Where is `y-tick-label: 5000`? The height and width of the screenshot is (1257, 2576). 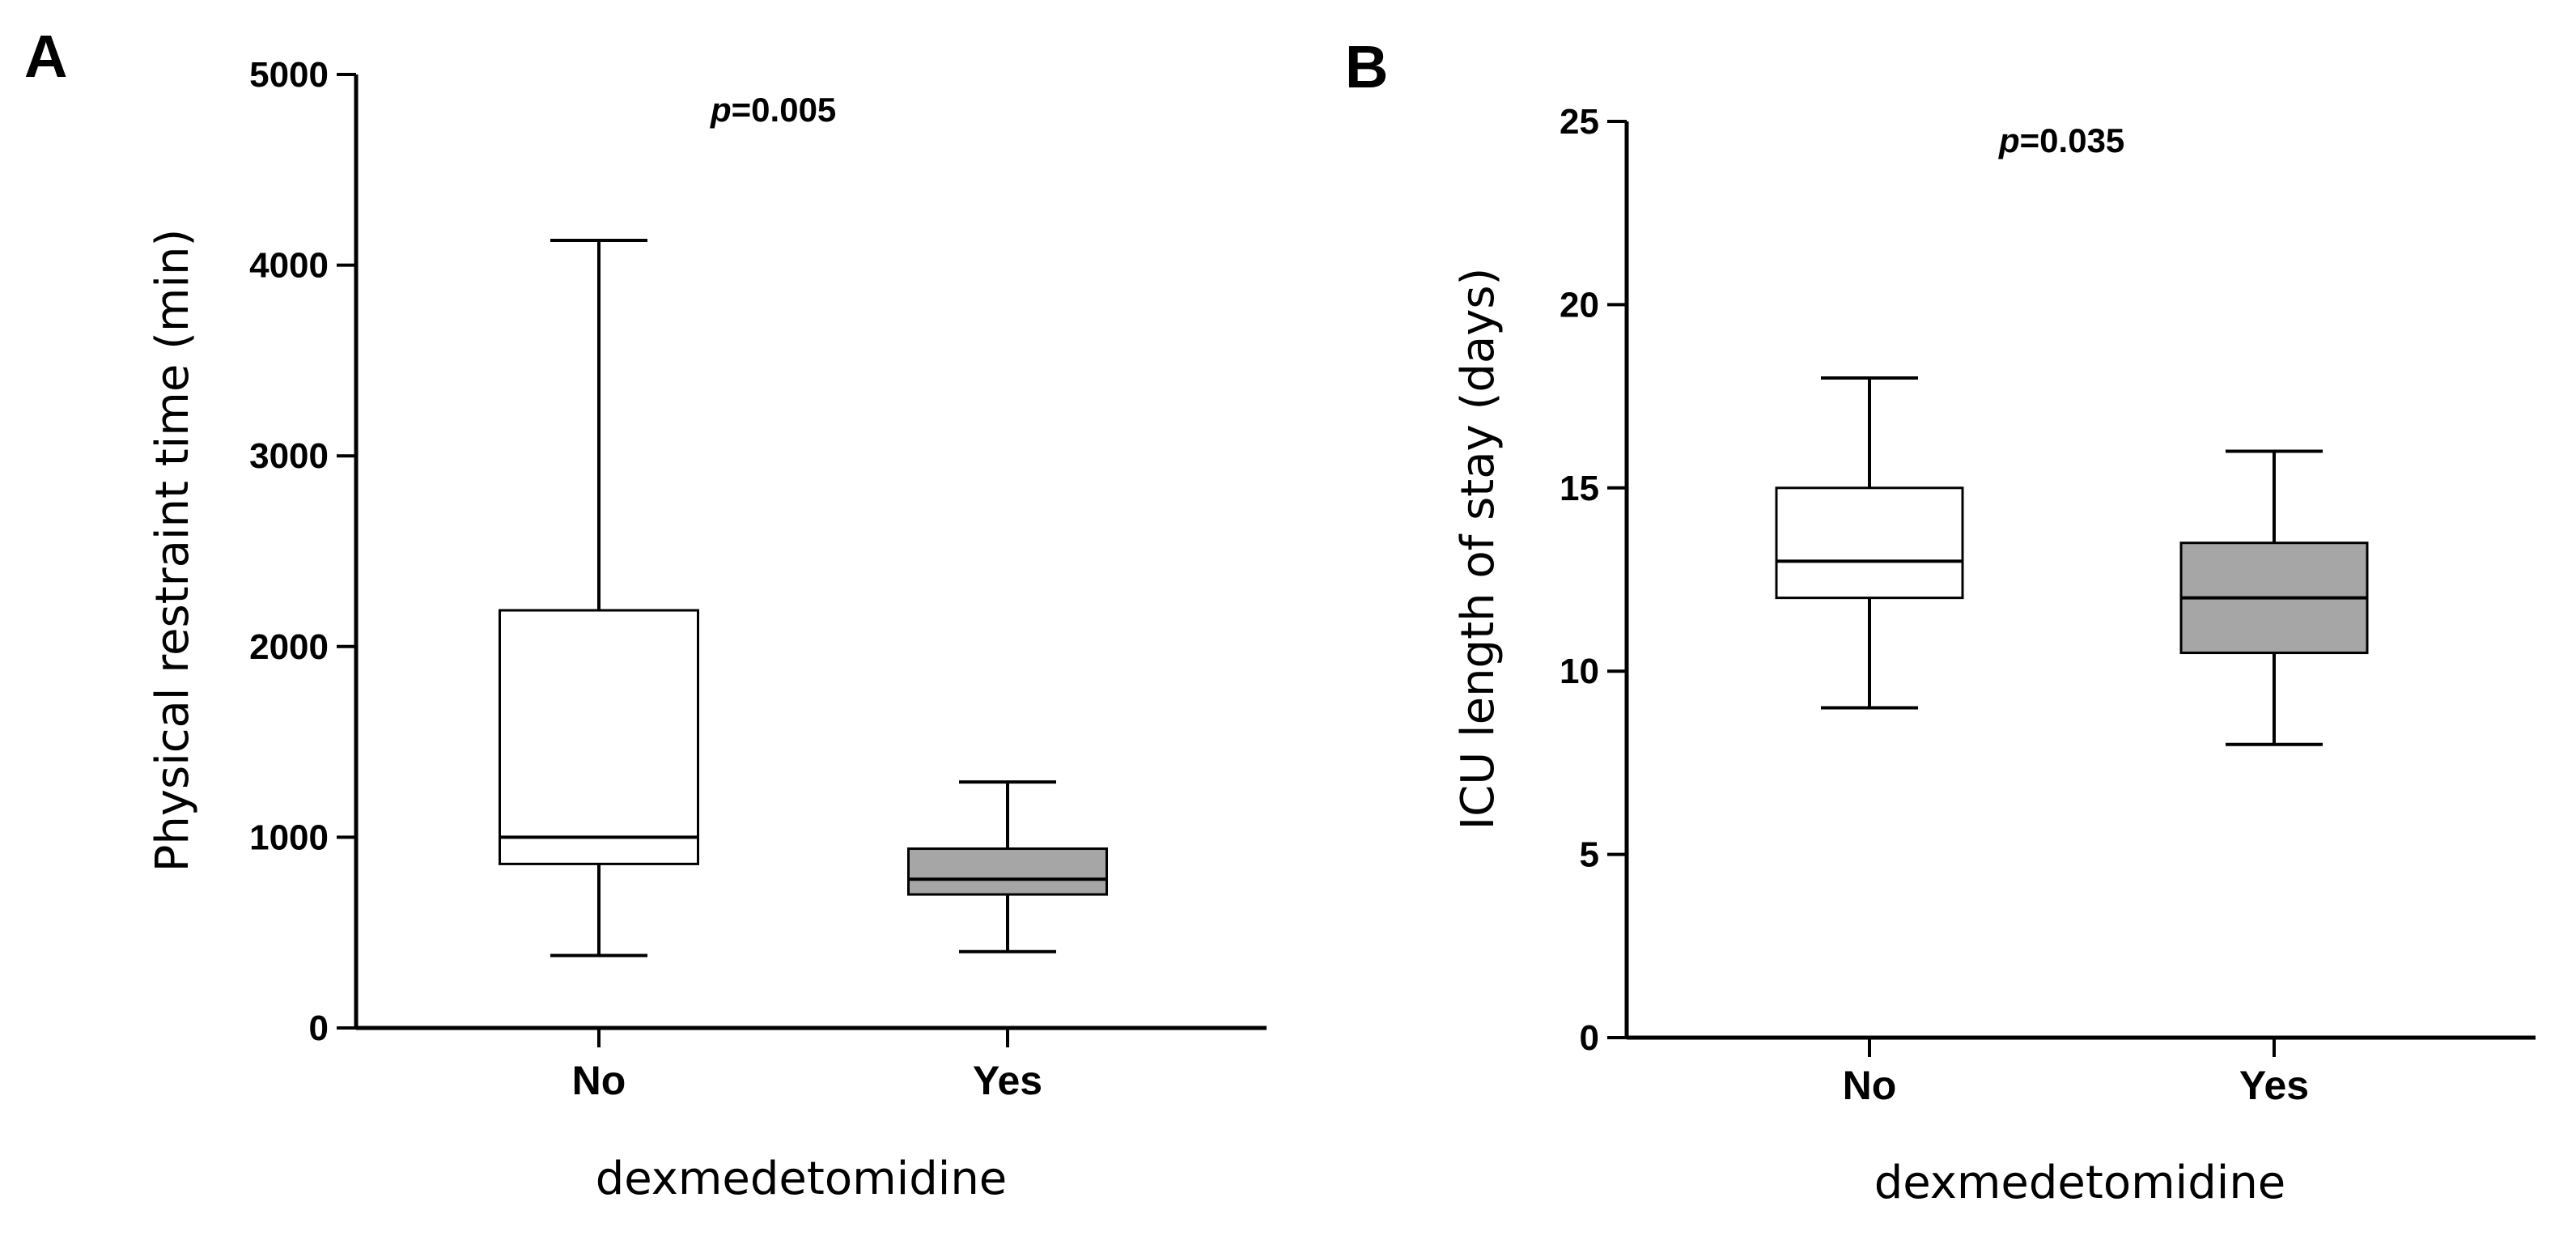
y-tick-label: 5000 is located at coordinates (289, 75).